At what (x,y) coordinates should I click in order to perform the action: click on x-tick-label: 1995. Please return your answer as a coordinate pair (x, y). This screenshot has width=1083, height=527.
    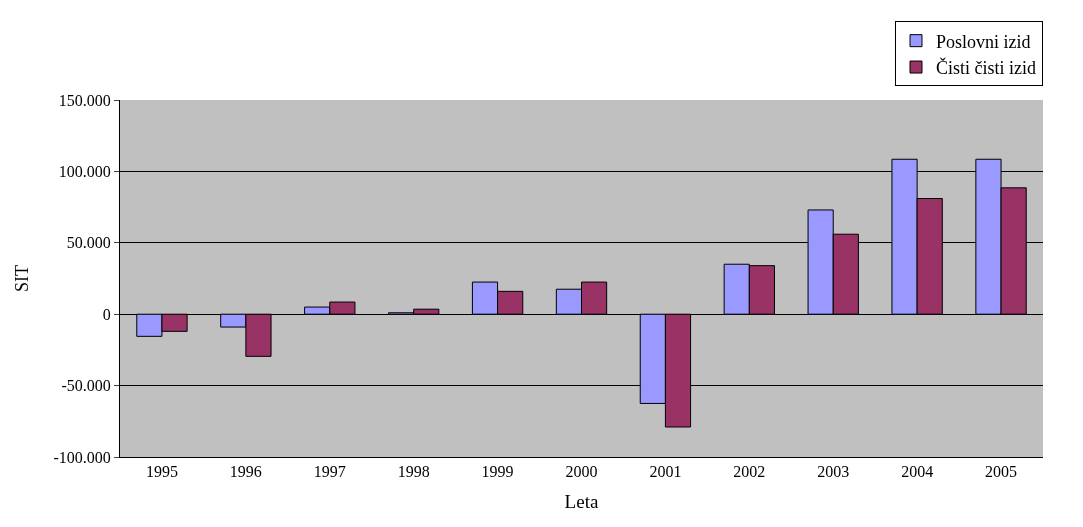
    Looking at the image, I should click on (161, 472).